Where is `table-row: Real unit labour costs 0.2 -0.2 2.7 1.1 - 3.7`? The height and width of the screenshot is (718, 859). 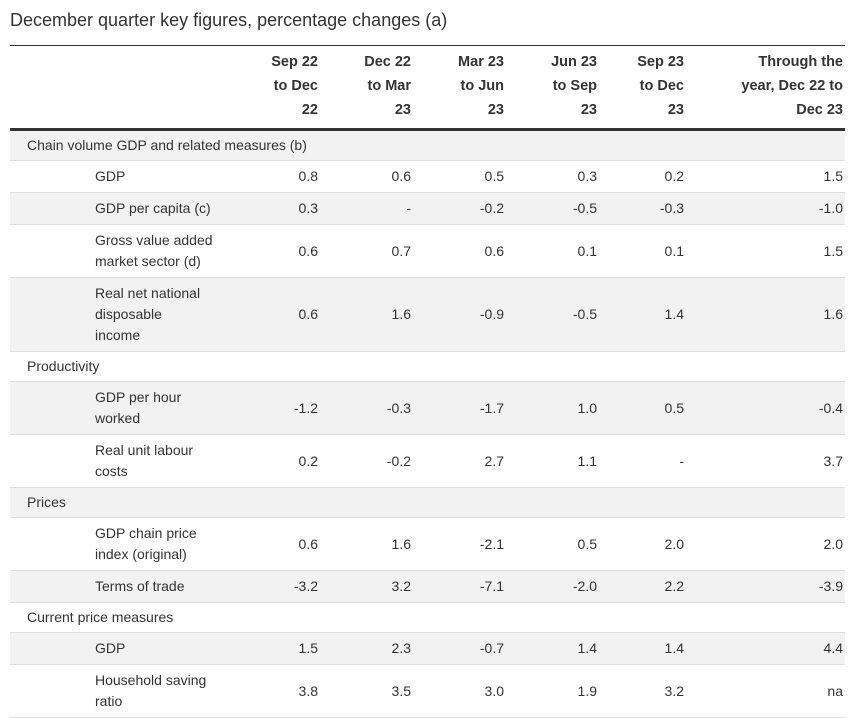
table-row: Real unit labour costs 0.2 -0.2 2.7 1.1 - 3.7 is located at coordinates (427, 461).